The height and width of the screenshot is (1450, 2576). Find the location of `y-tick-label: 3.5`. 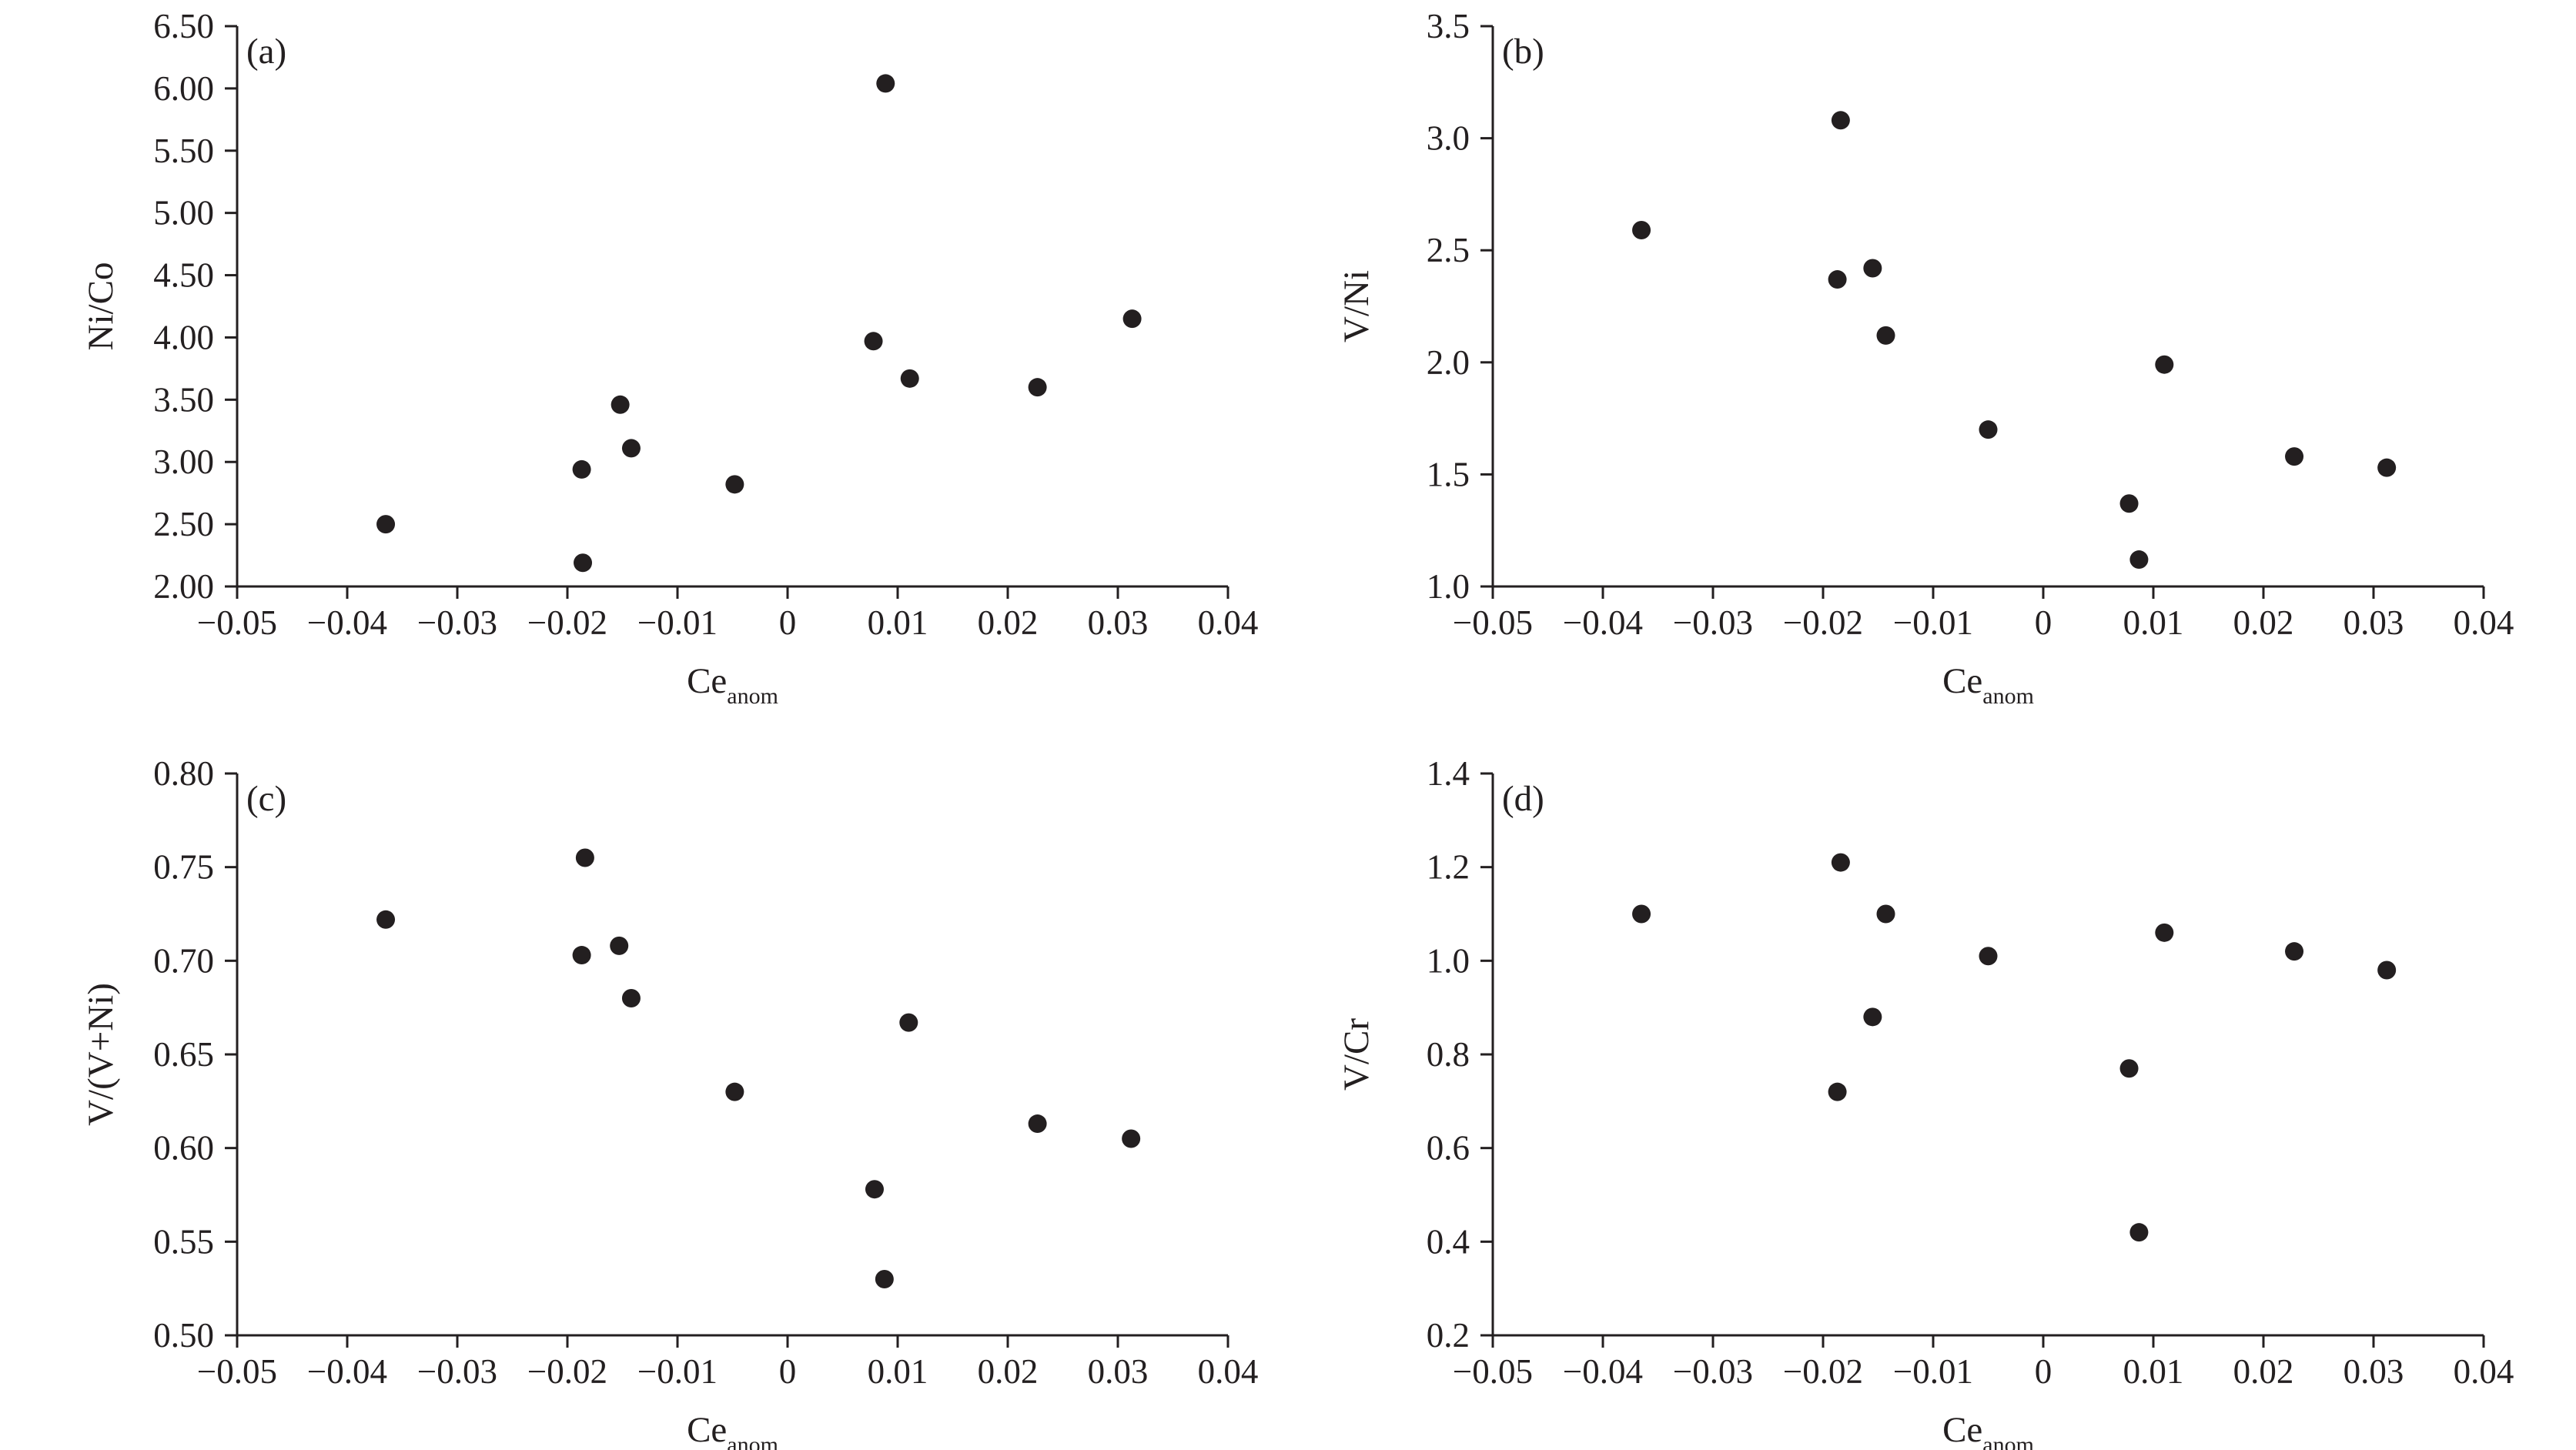

y-tick-label: 3.5 is located at coordinates (1448, 26).